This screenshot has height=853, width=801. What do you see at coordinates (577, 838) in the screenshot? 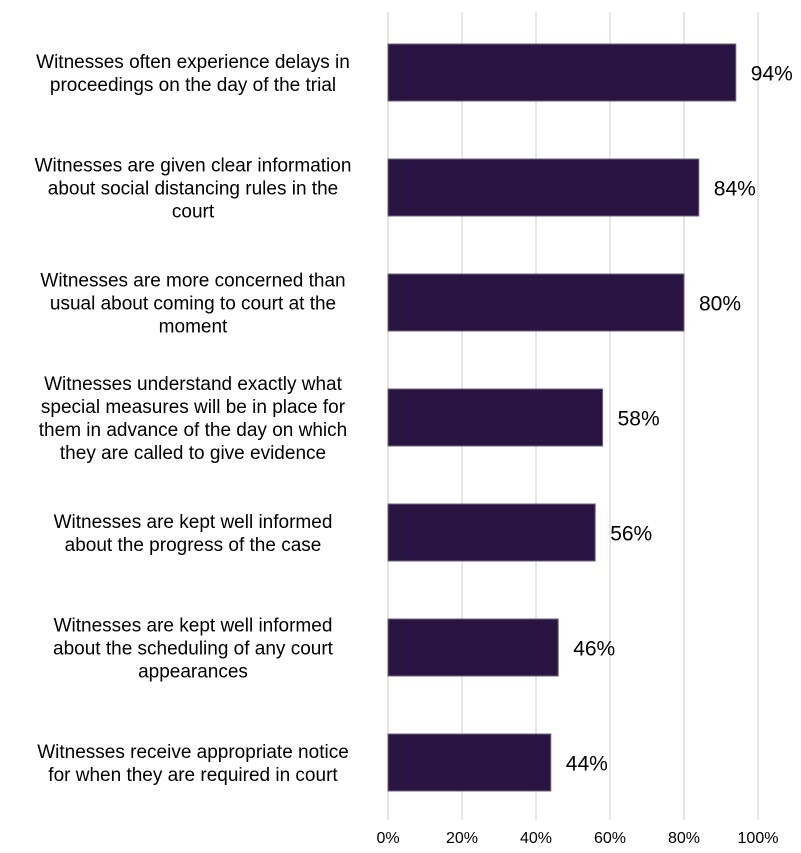
I see `x-axis-ticks: 0% 20% 40% 60% 80% 100%` at bounding box center [577, 838].